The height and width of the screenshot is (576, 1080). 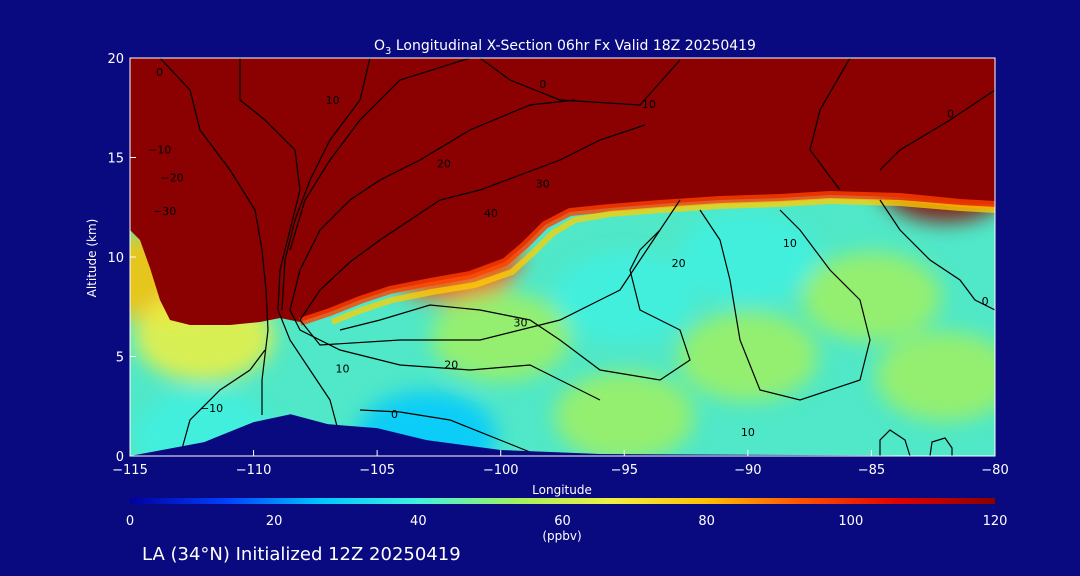 What do you see at coordinates (491, 213) in the screenshot?
I see `contour-label-10: 40` at bounding box center [491, 213].